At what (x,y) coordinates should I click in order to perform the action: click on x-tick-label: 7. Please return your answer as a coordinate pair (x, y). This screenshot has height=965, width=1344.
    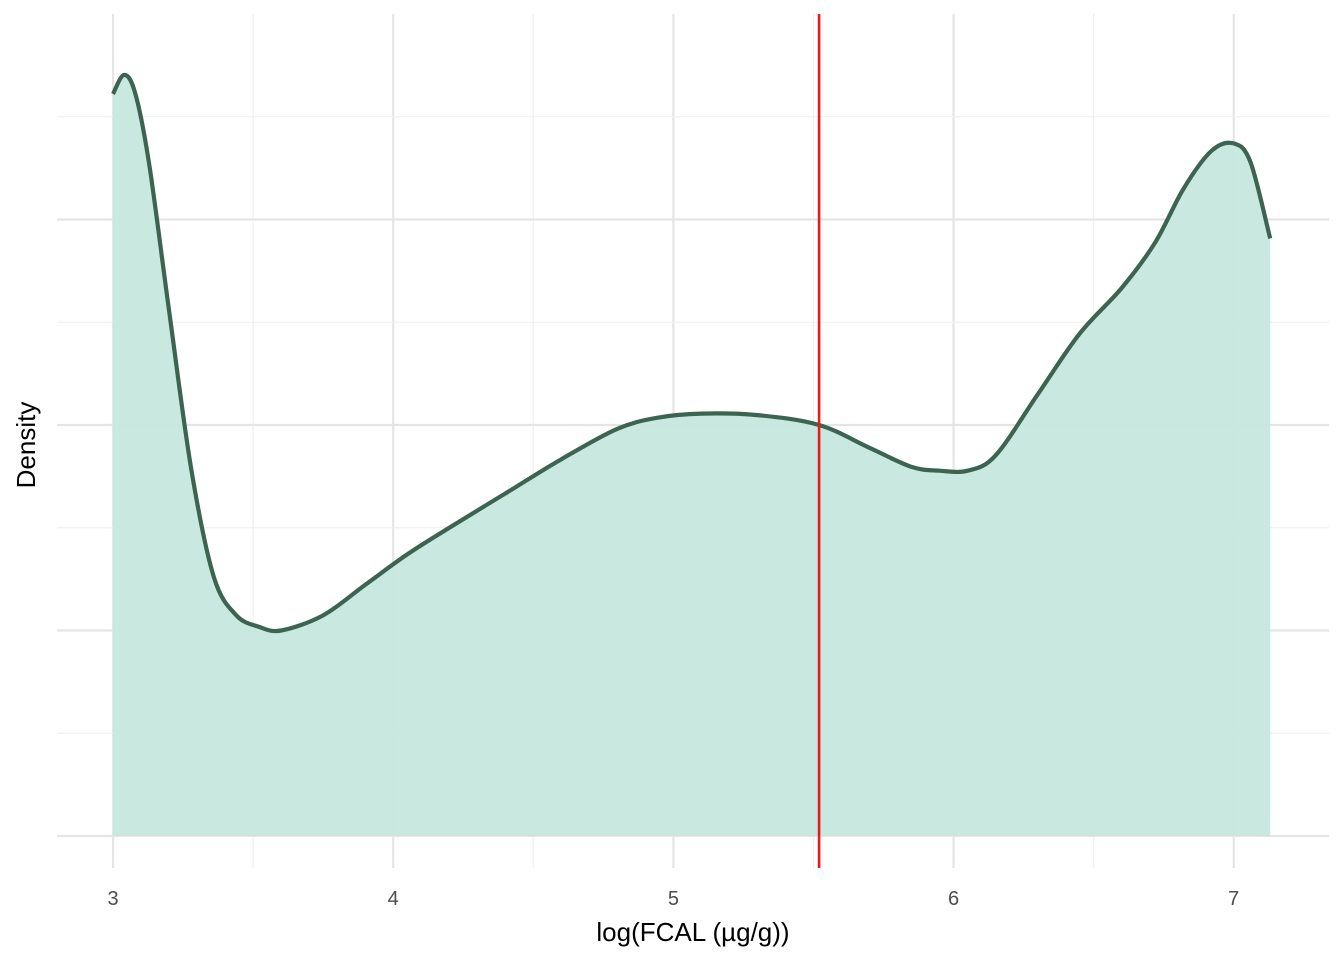
    Looking at the image, I should click on (1233, 899).